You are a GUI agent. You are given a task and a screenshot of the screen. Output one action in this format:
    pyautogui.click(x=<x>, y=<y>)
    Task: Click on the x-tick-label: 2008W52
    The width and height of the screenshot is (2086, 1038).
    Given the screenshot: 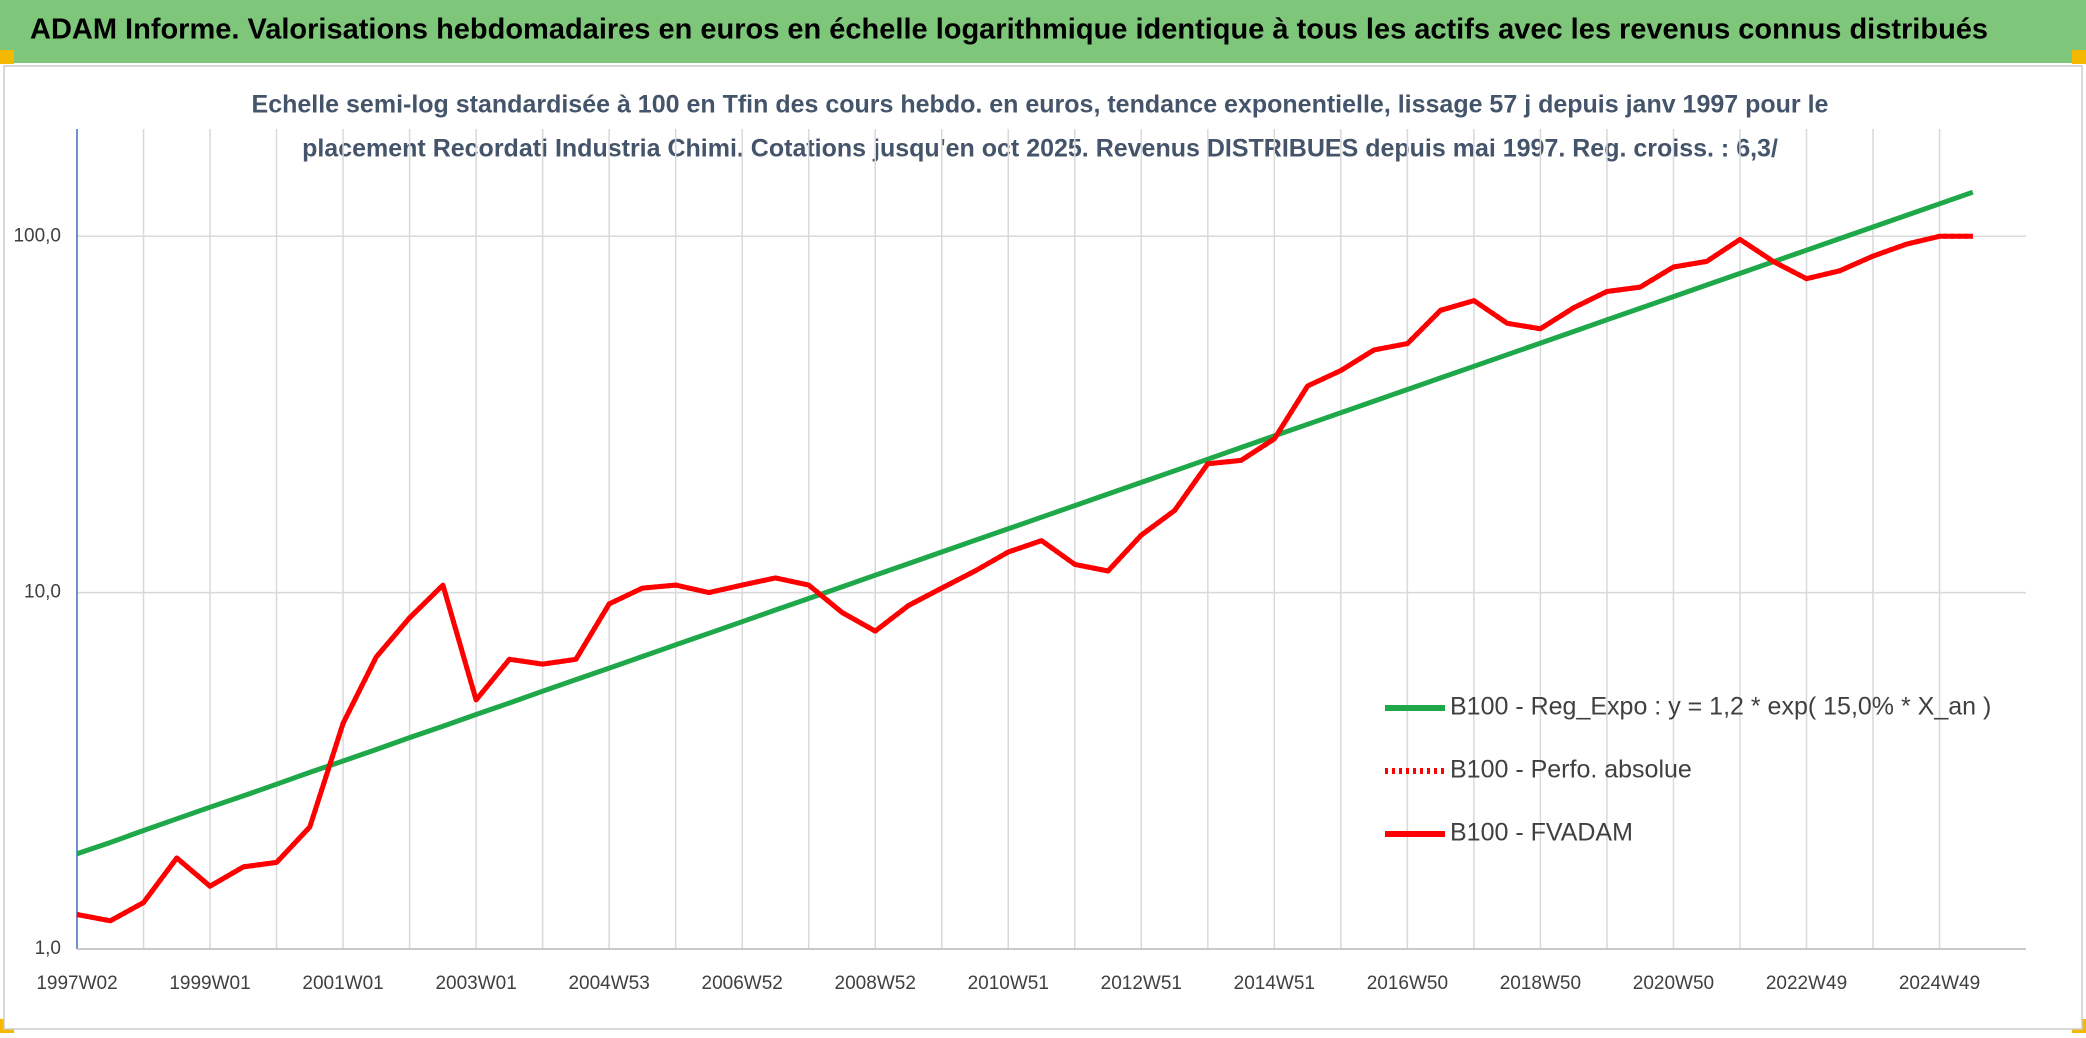 What is the action you would take?
    pyautogui.click(x=875, y=983)
    